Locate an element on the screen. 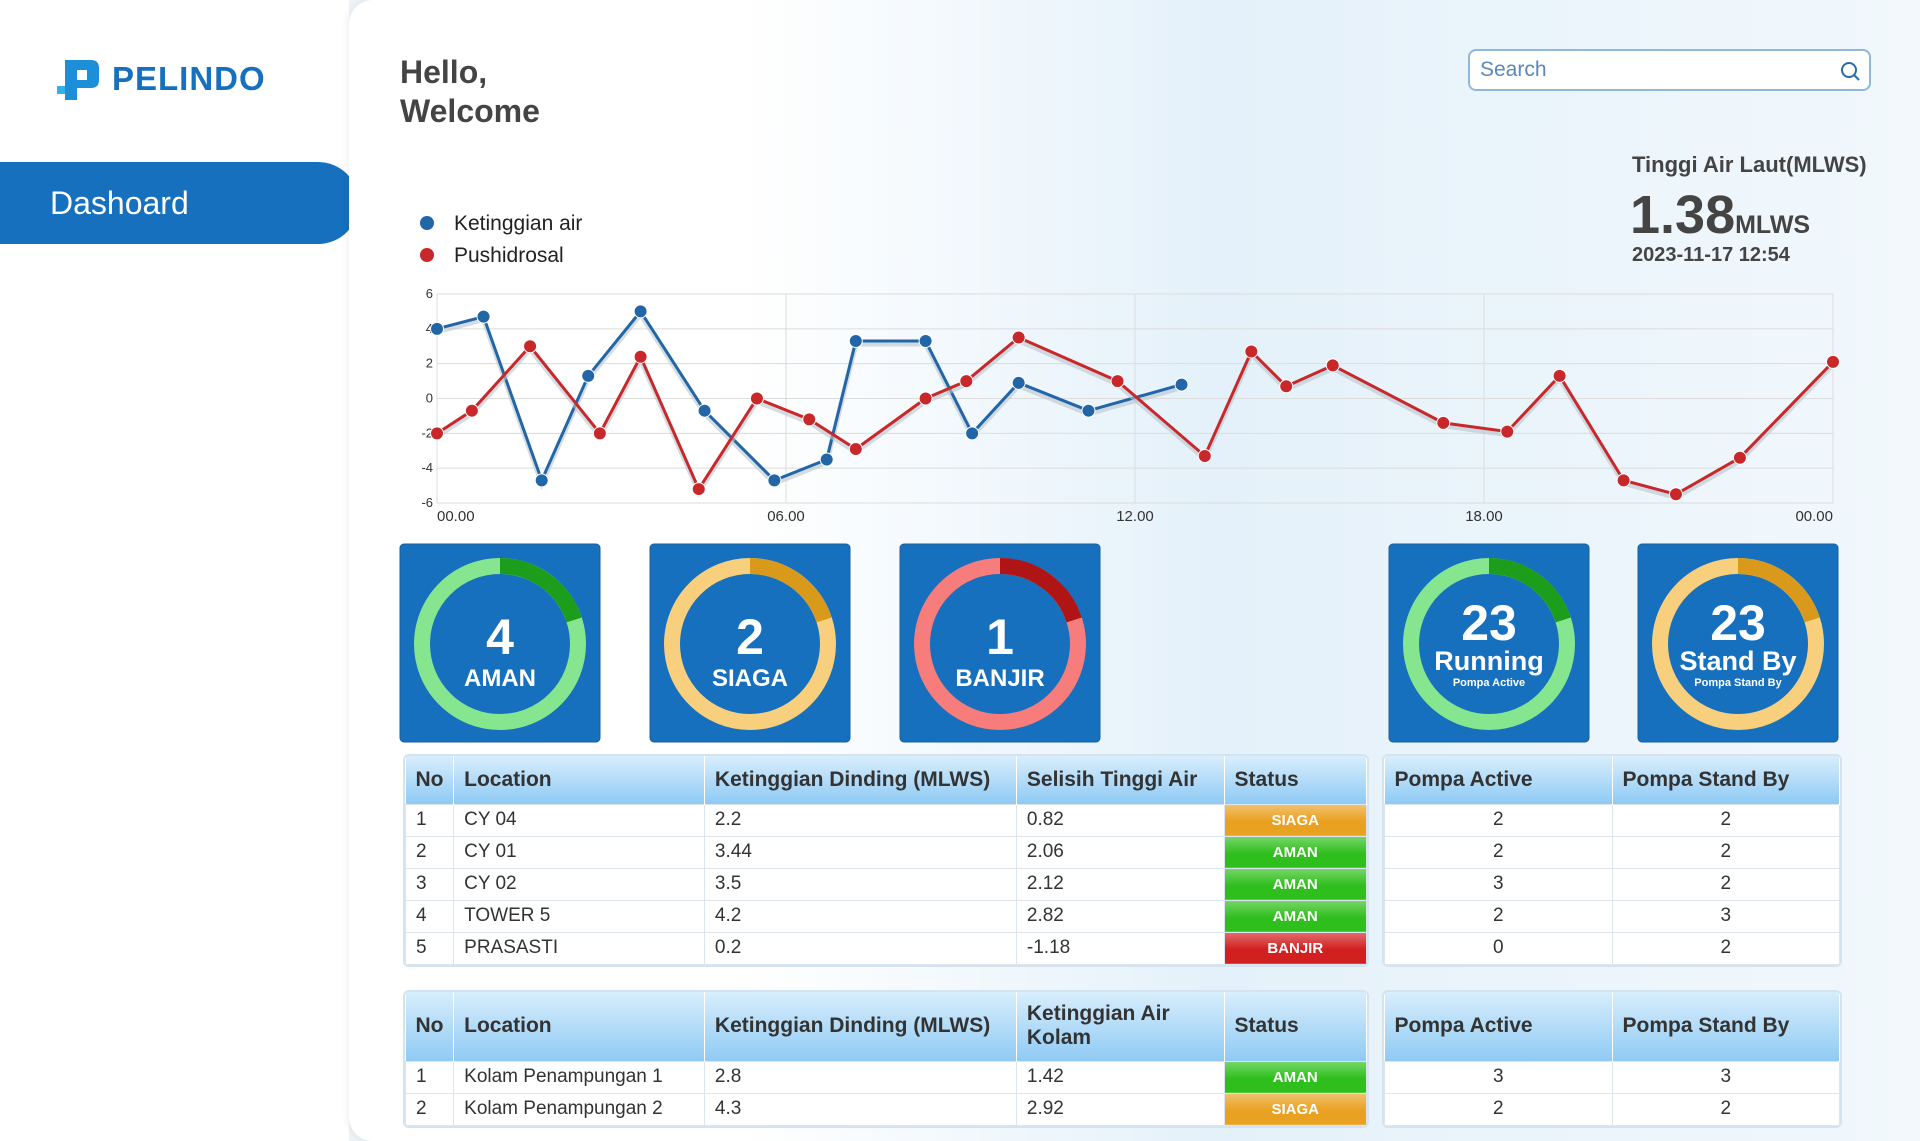  y-tick-label: 2 is located at coordinates (429, 363).